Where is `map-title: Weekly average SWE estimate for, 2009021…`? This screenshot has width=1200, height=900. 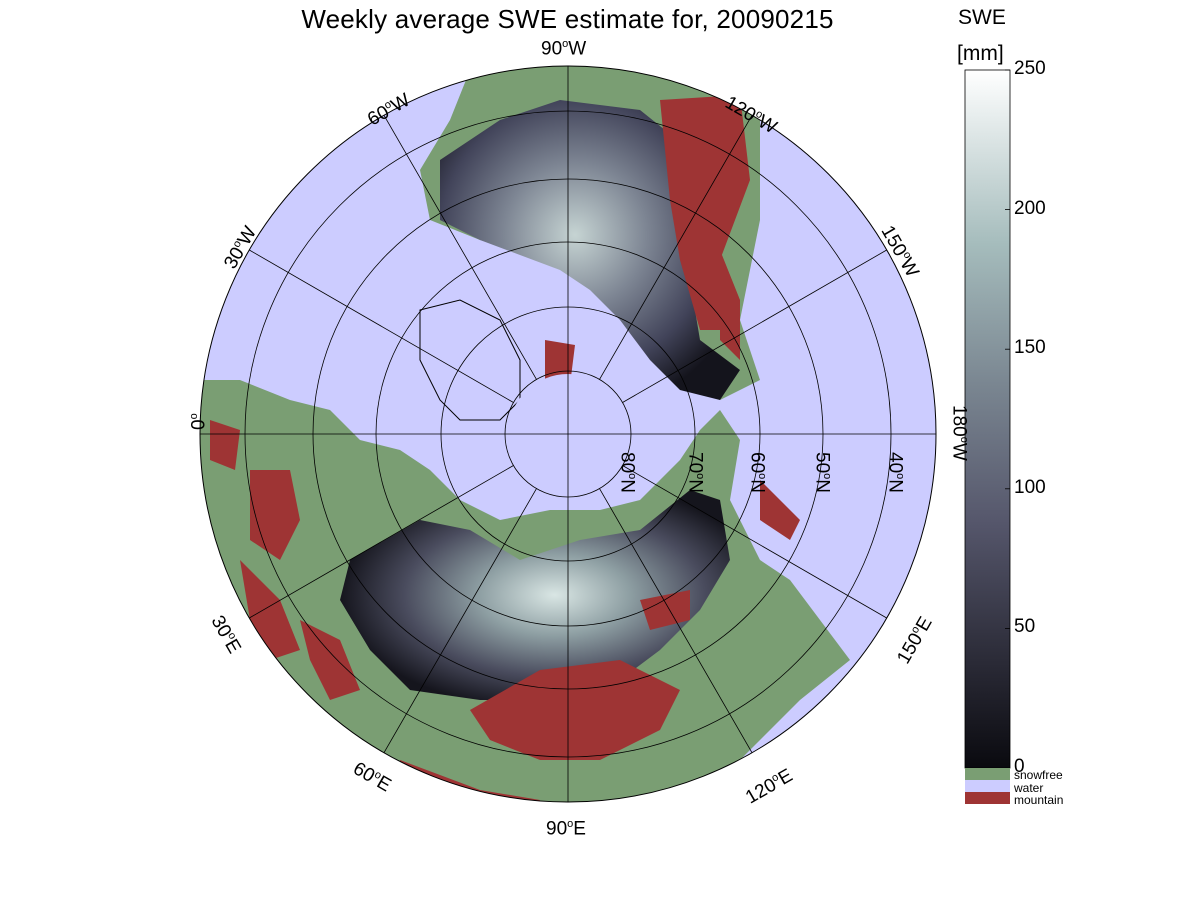
map-title: Weekly average SWE estimate for, 2009021… is located at coordinates (567, 19).